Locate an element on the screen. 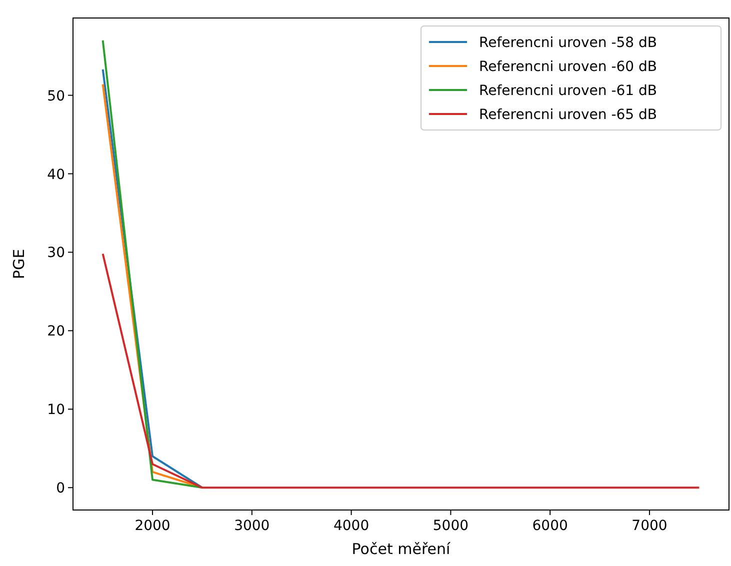 The height and width of the screenshot is (566, 731). x-tick-label: 5000 is located at coordinates (450, 526).